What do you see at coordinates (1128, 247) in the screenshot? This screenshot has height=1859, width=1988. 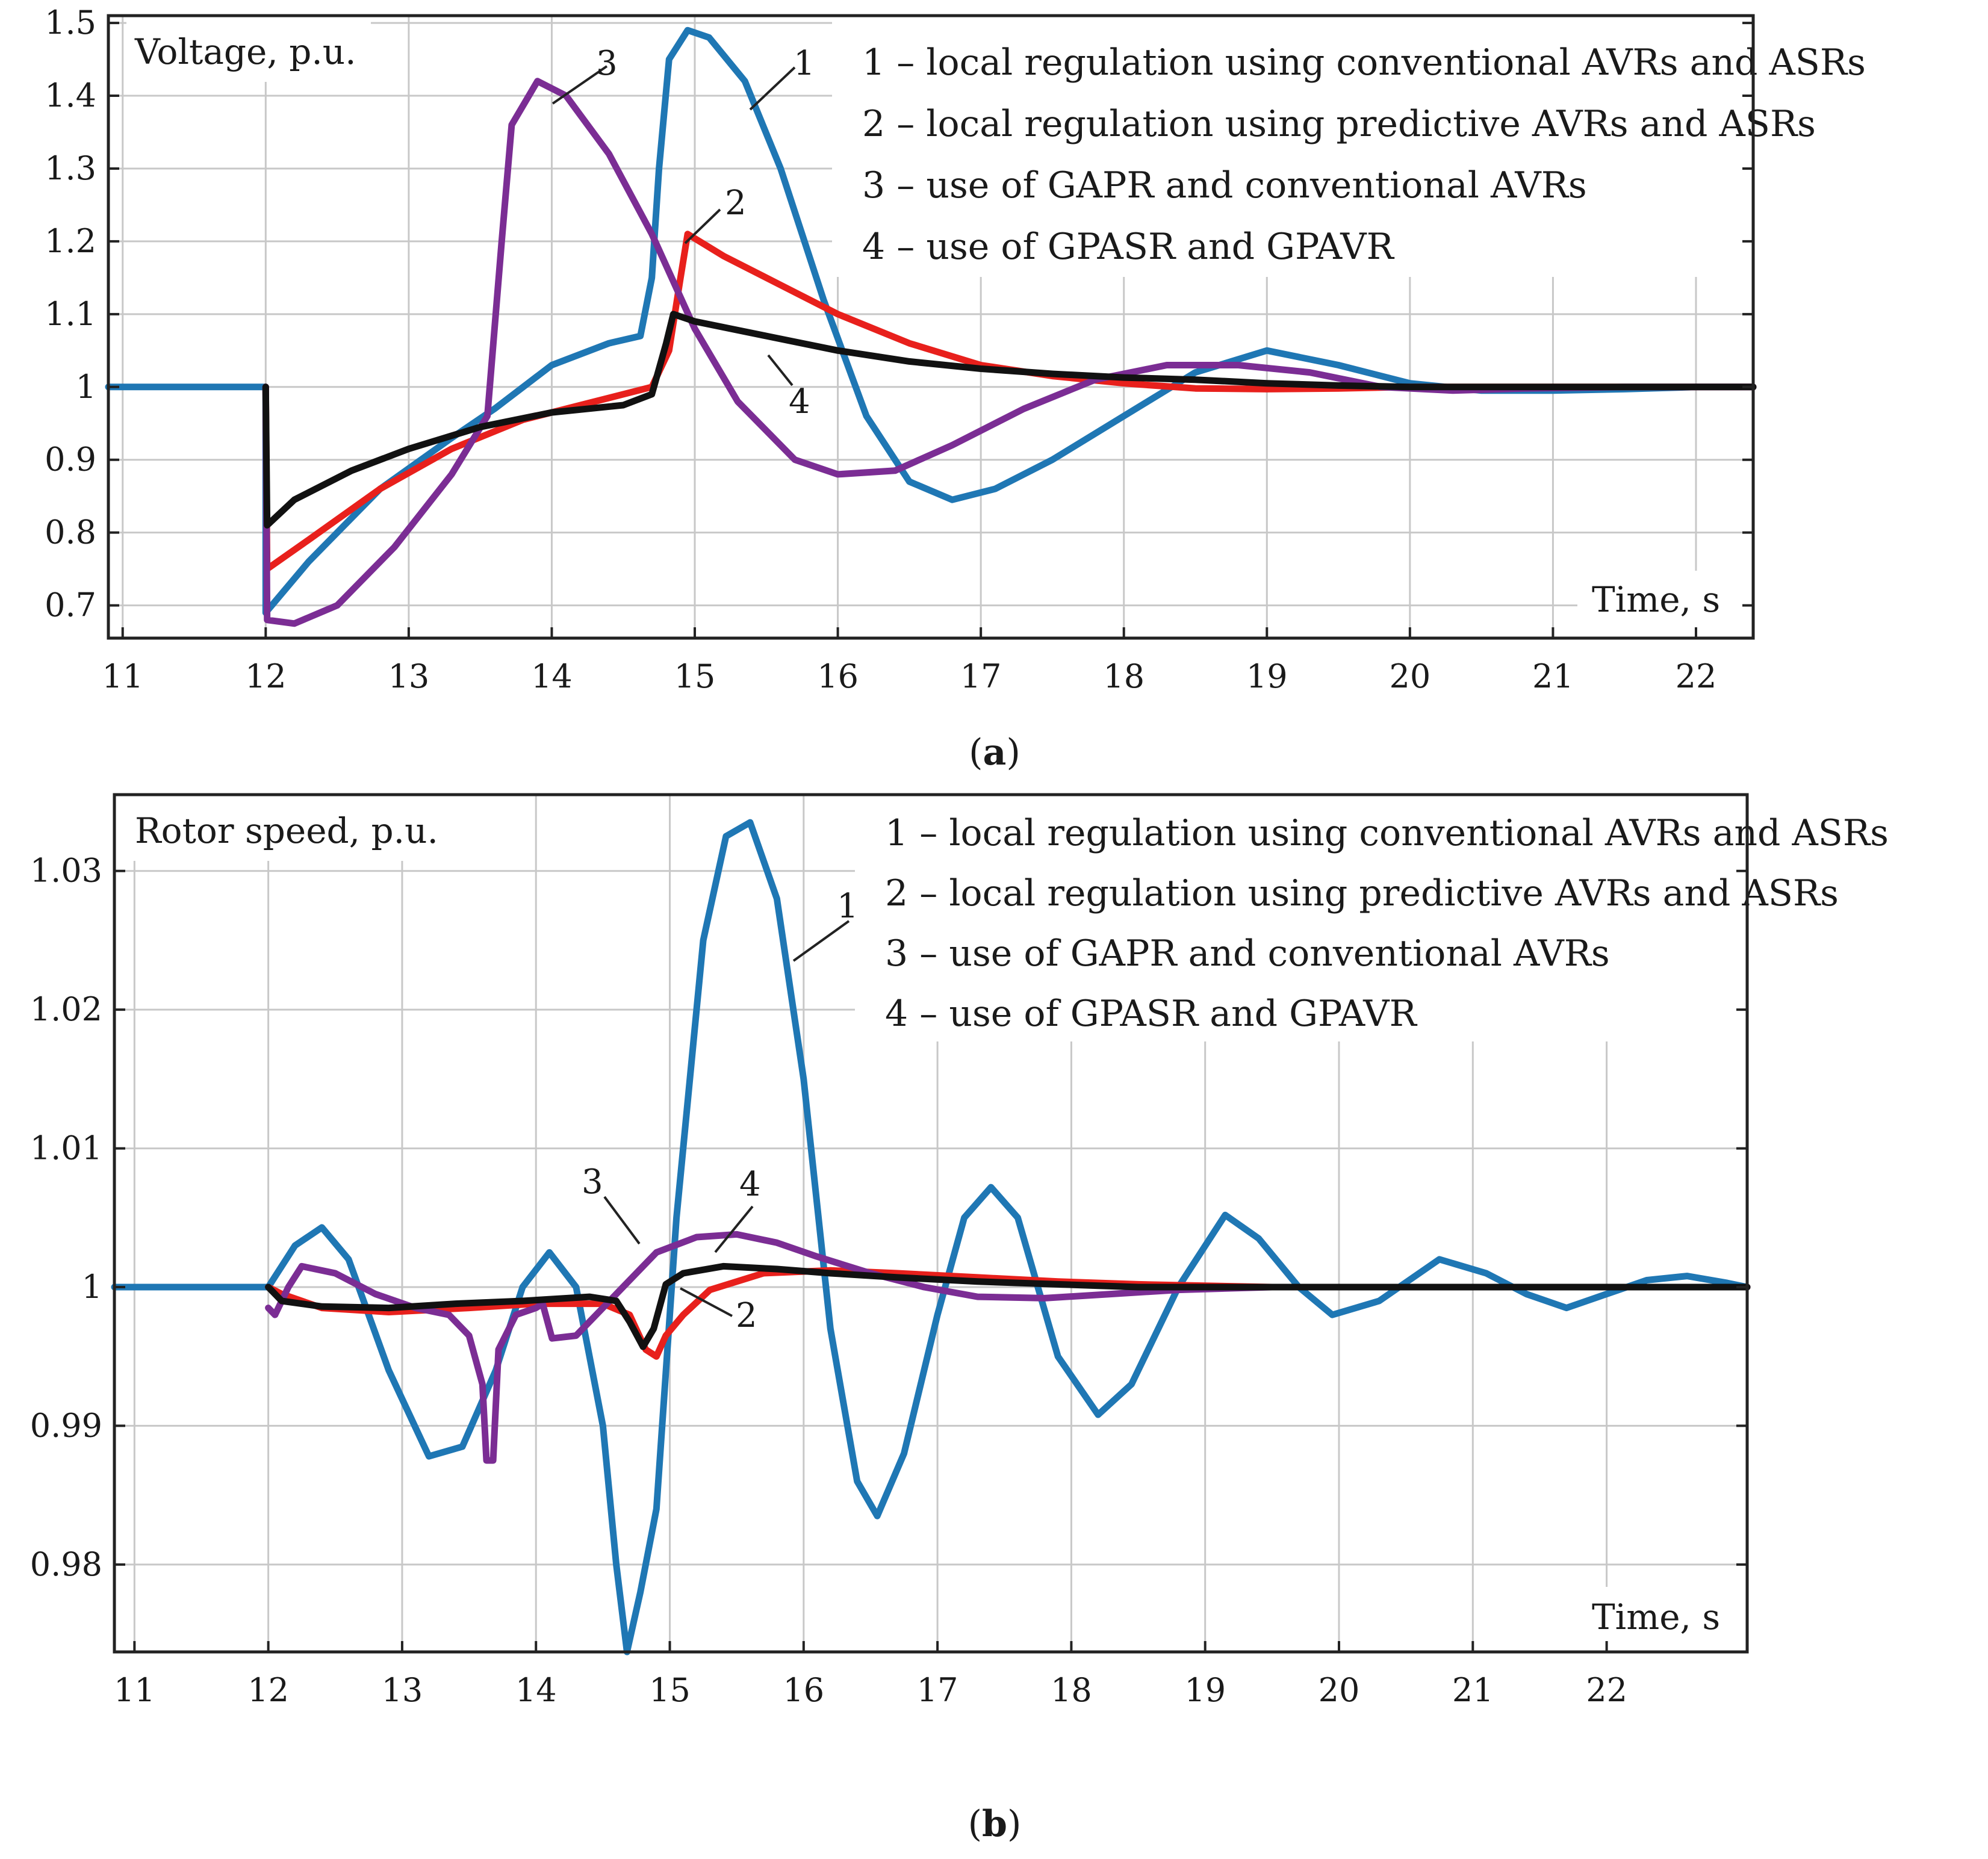 I see `panel-a-legend-item-4: 4 – use of GPASR and GPAVR` at bounding box center [1128, 247].